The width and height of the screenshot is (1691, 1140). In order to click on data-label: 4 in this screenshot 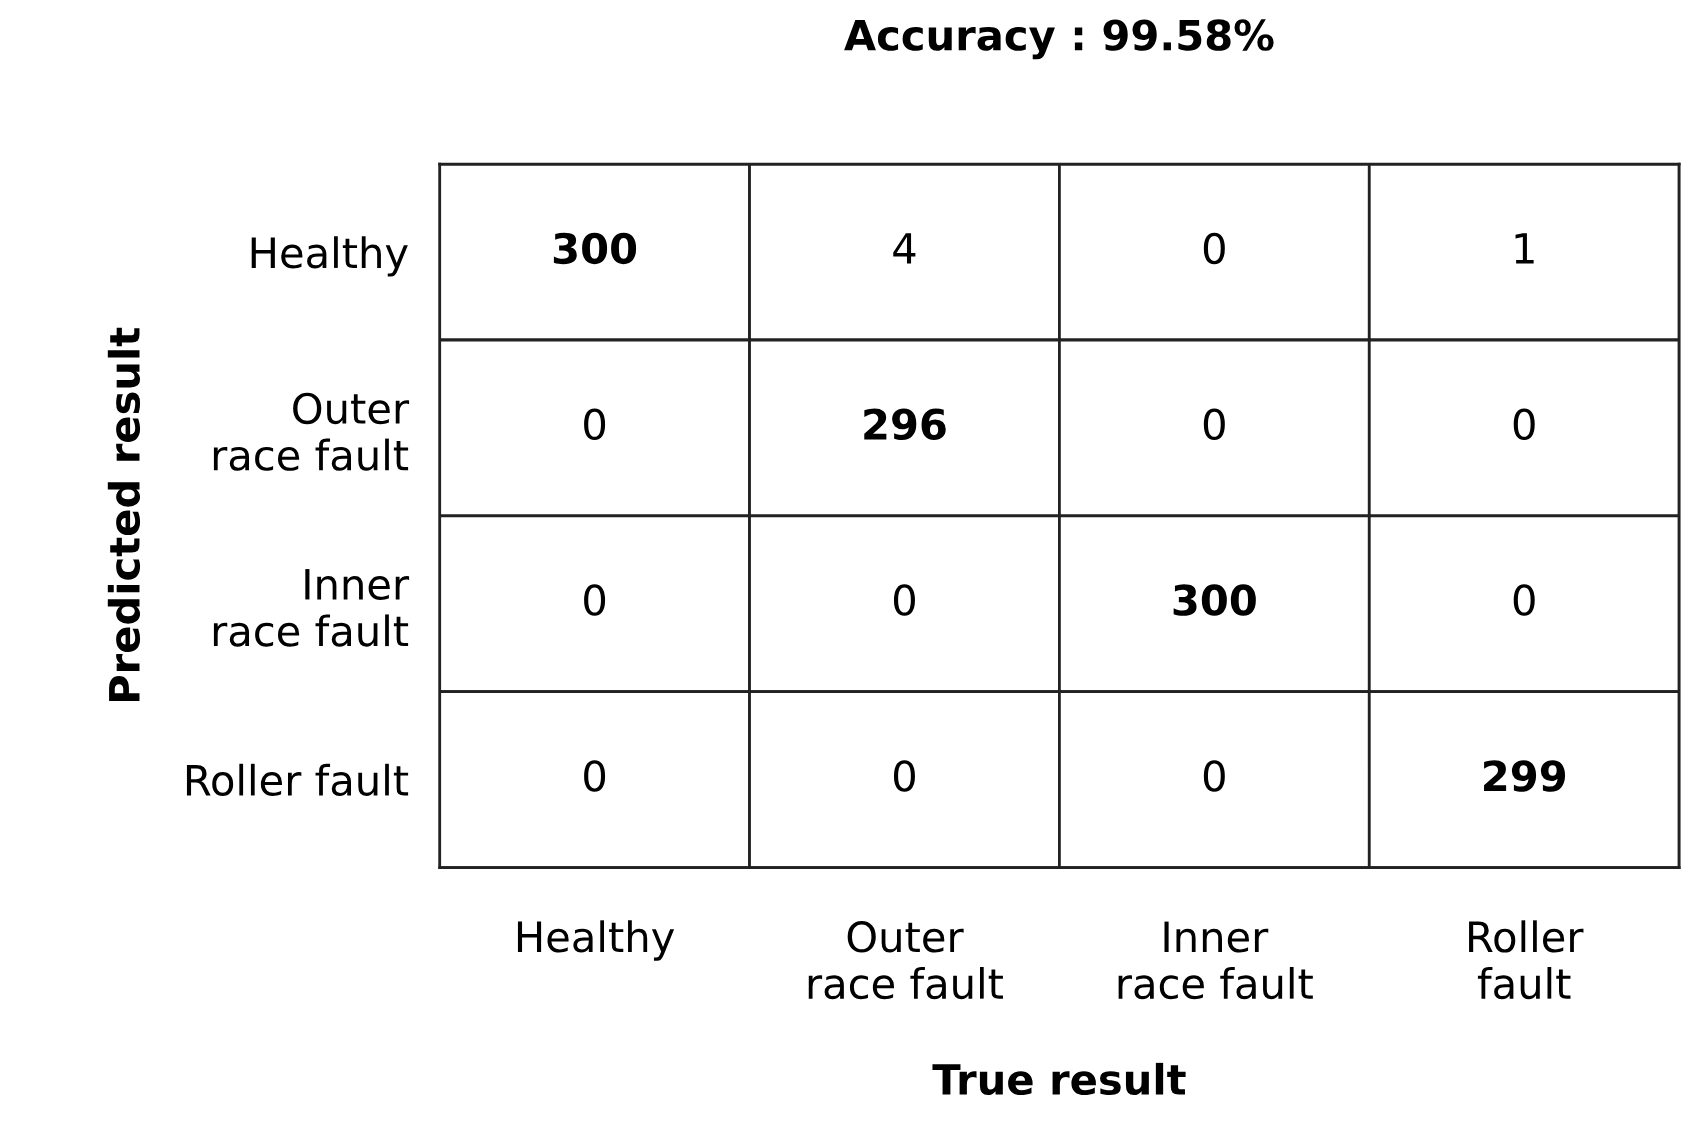, I will do `click(904, 248)`.